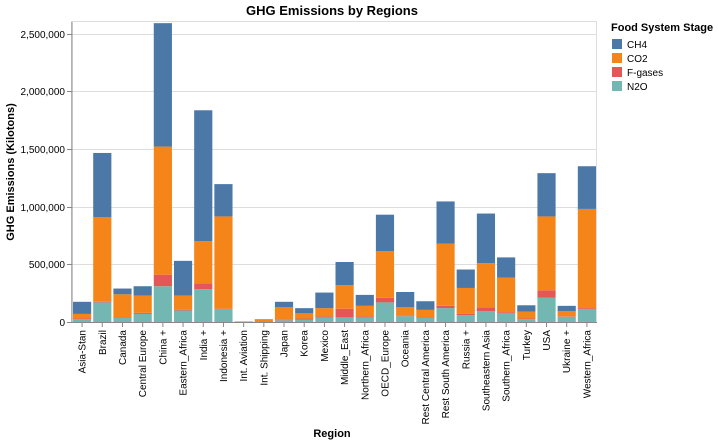 The width and height of the screenshot is (718, 445). I want to click on x-tick-label: Central Europe, so click(143, 364).